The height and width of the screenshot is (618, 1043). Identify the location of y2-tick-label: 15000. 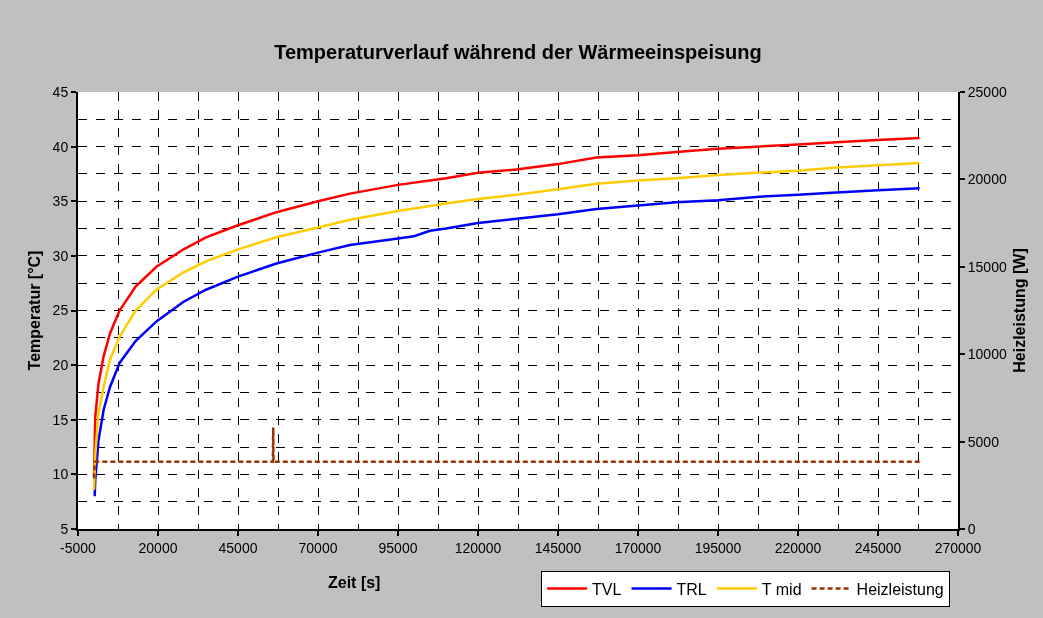
(987, 266).